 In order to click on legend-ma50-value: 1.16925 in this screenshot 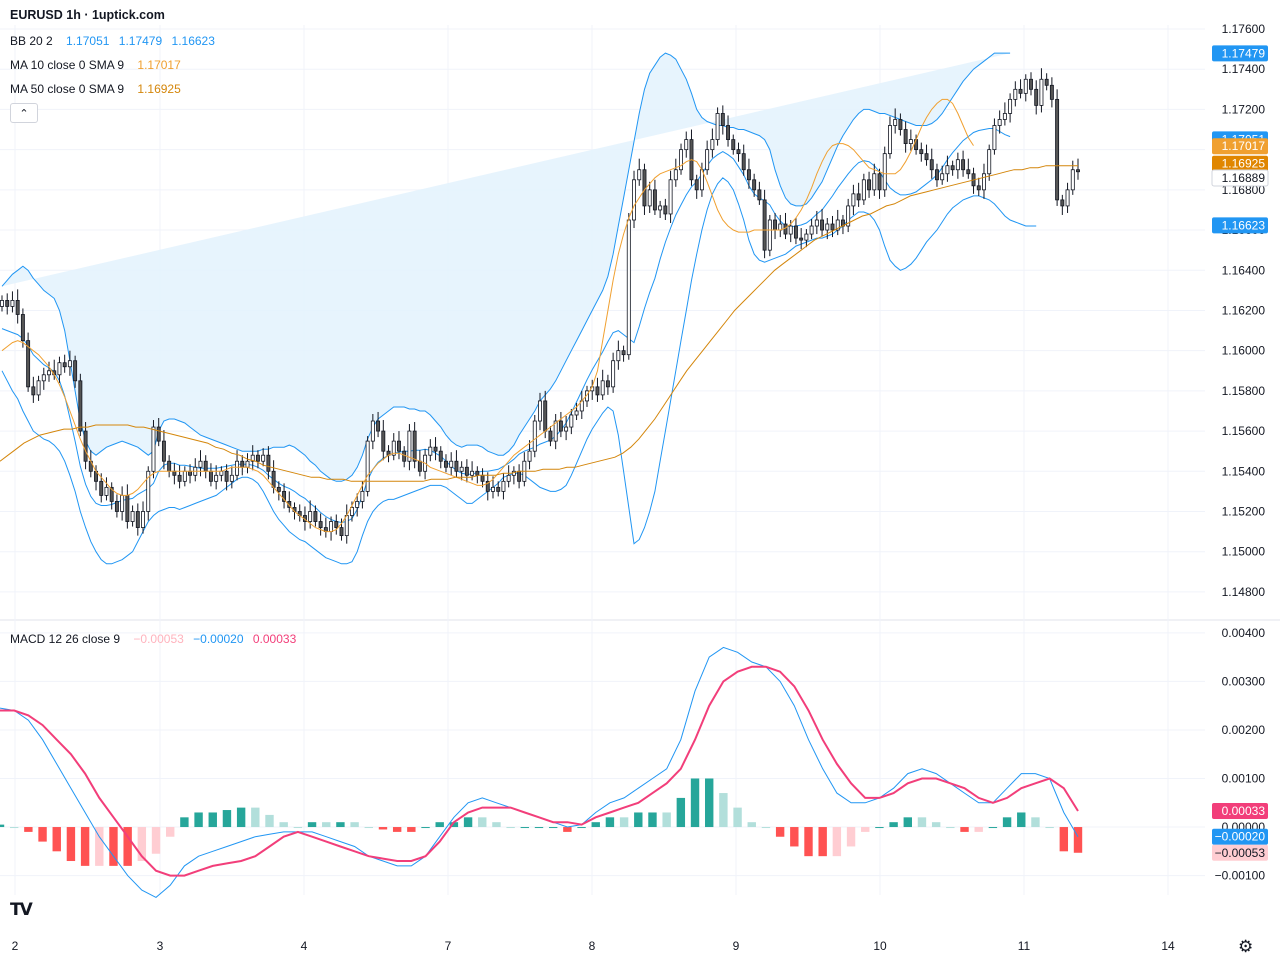, I will do `click(159, 89)`.